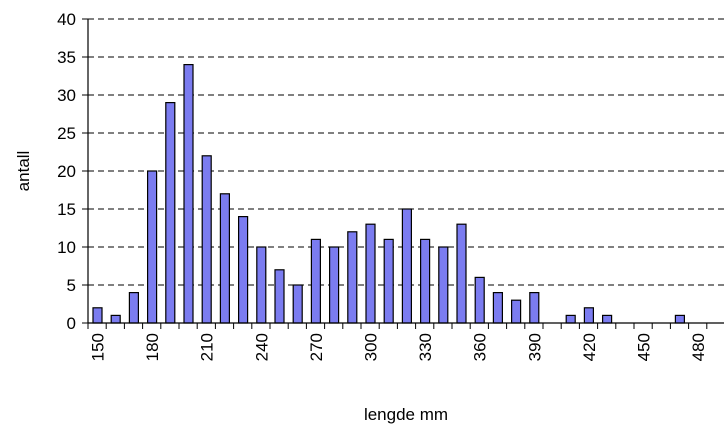 The image size is (724, 436). Describe the element at coordinates (425, 347) in the screenshot. I see `x-tick-label: 330` at that location.